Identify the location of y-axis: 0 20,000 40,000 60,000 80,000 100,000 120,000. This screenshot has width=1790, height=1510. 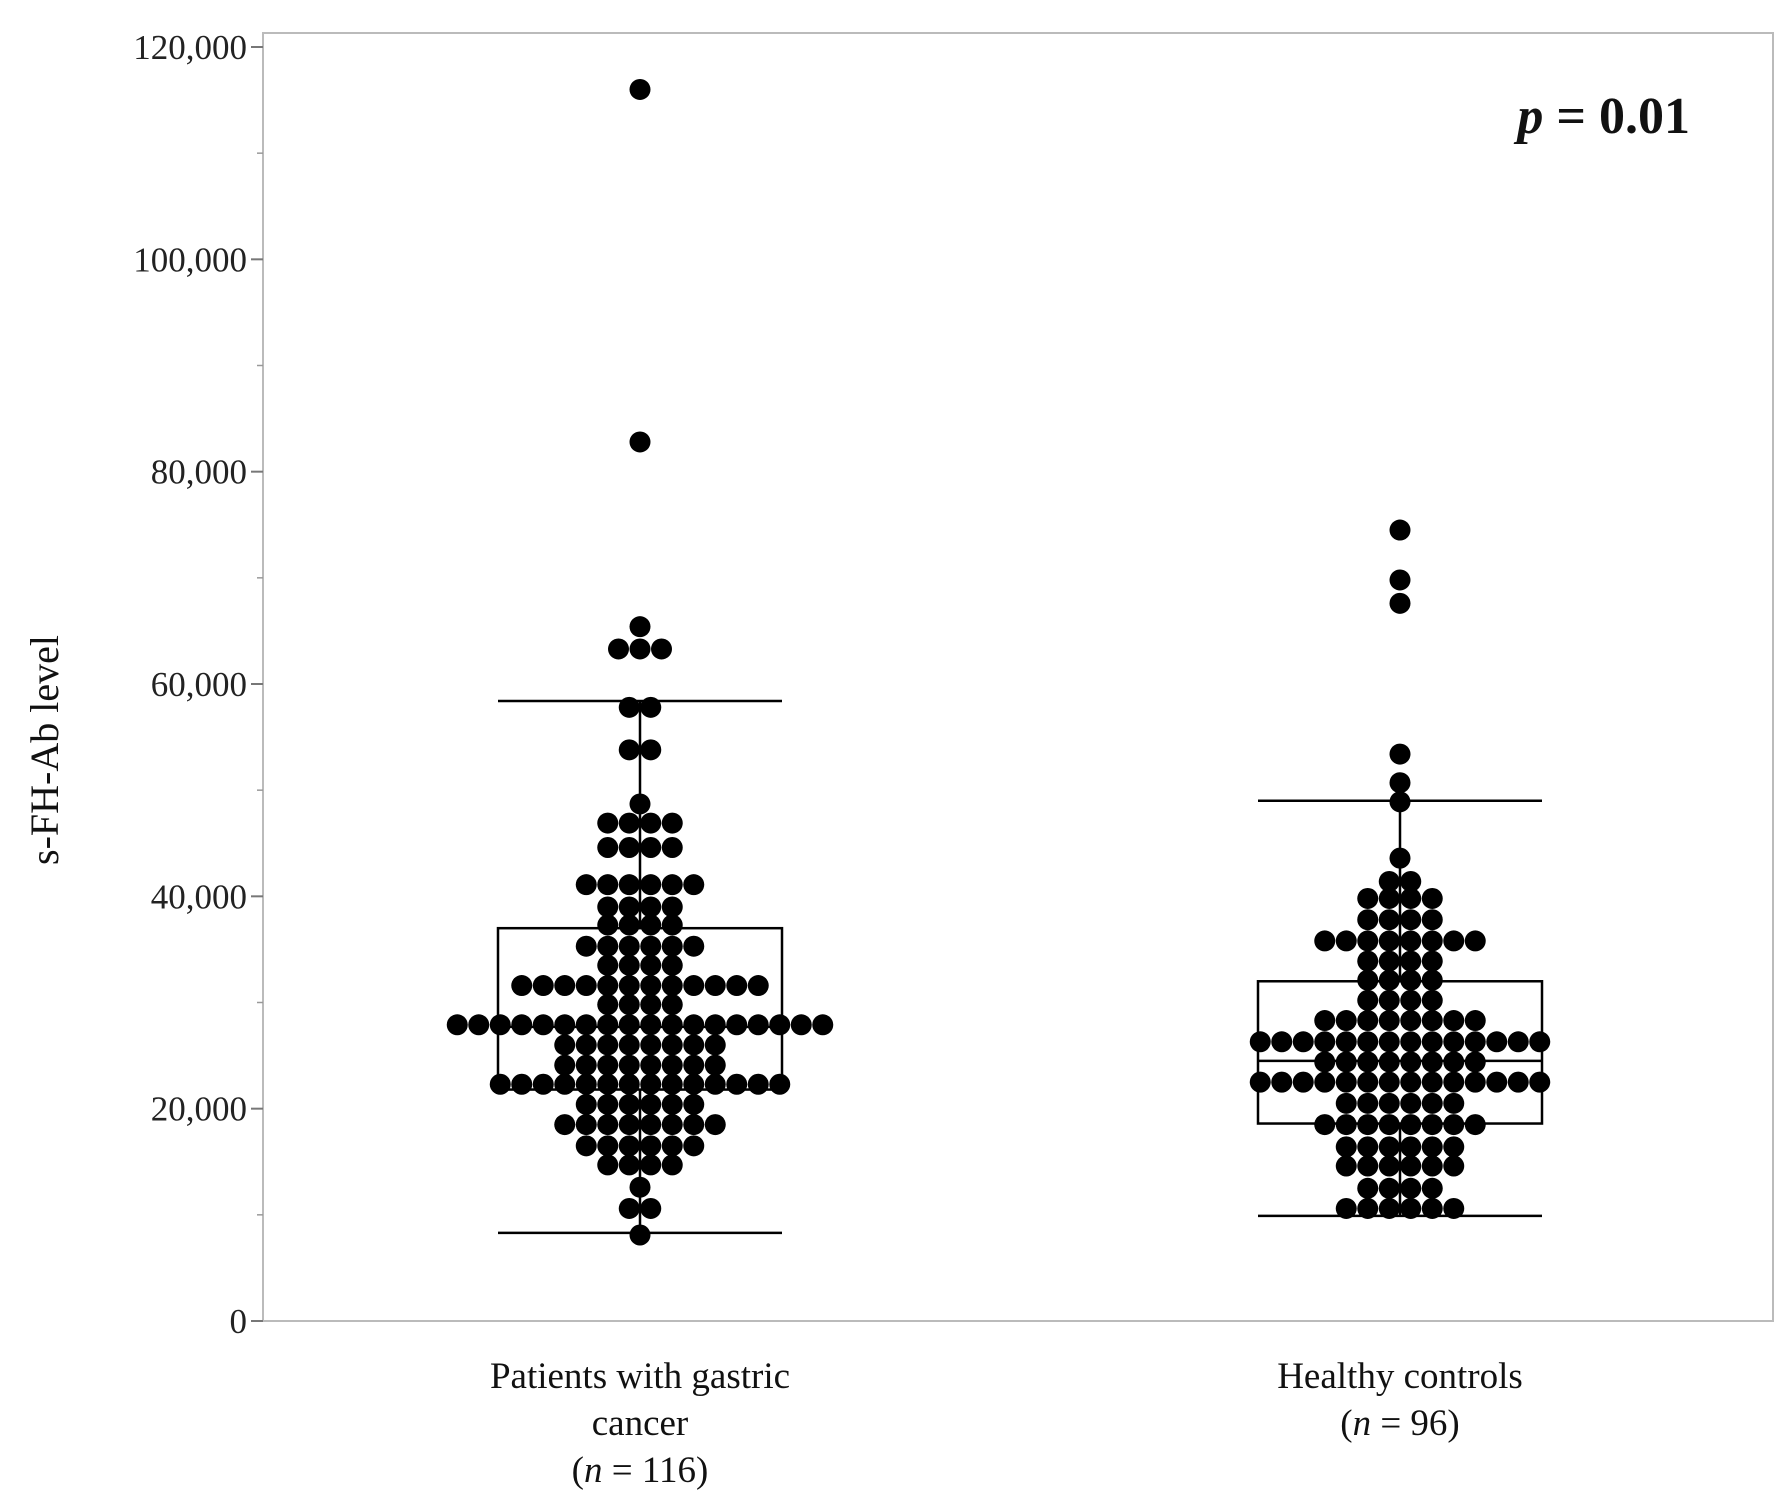
(198, 684).